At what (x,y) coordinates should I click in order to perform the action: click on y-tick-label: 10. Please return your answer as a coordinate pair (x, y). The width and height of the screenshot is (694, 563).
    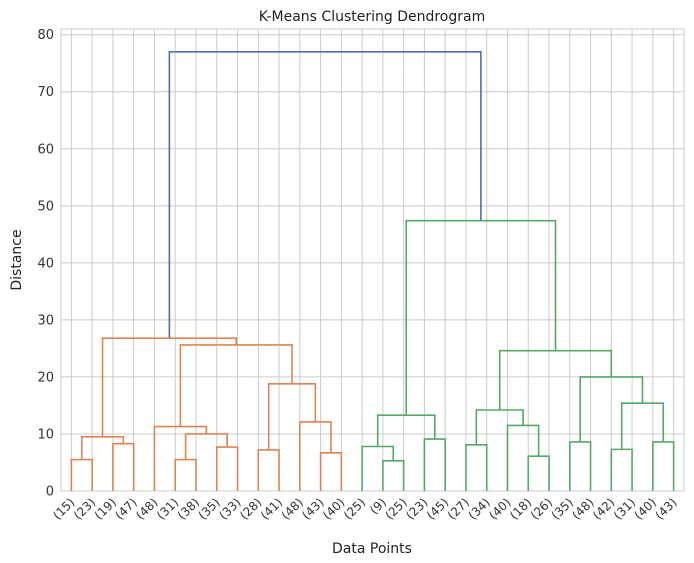
    Looking at the image, I should click on (45, 434).